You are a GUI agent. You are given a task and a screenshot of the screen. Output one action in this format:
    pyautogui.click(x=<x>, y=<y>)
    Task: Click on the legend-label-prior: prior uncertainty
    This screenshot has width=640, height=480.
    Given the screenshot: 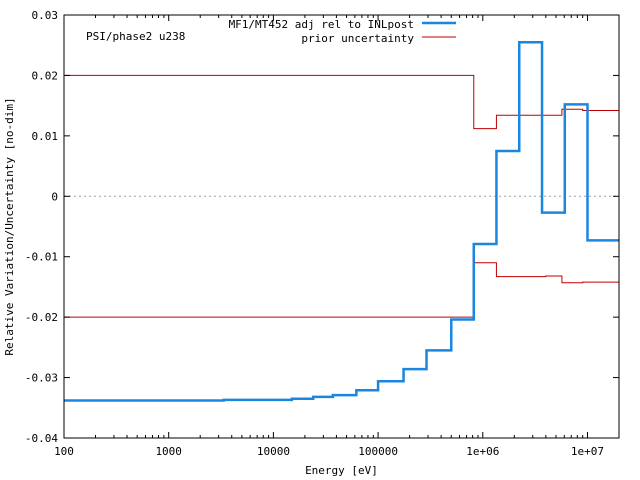 What is the action you would take?
    pyautogui.click(x=357, y=38)
    